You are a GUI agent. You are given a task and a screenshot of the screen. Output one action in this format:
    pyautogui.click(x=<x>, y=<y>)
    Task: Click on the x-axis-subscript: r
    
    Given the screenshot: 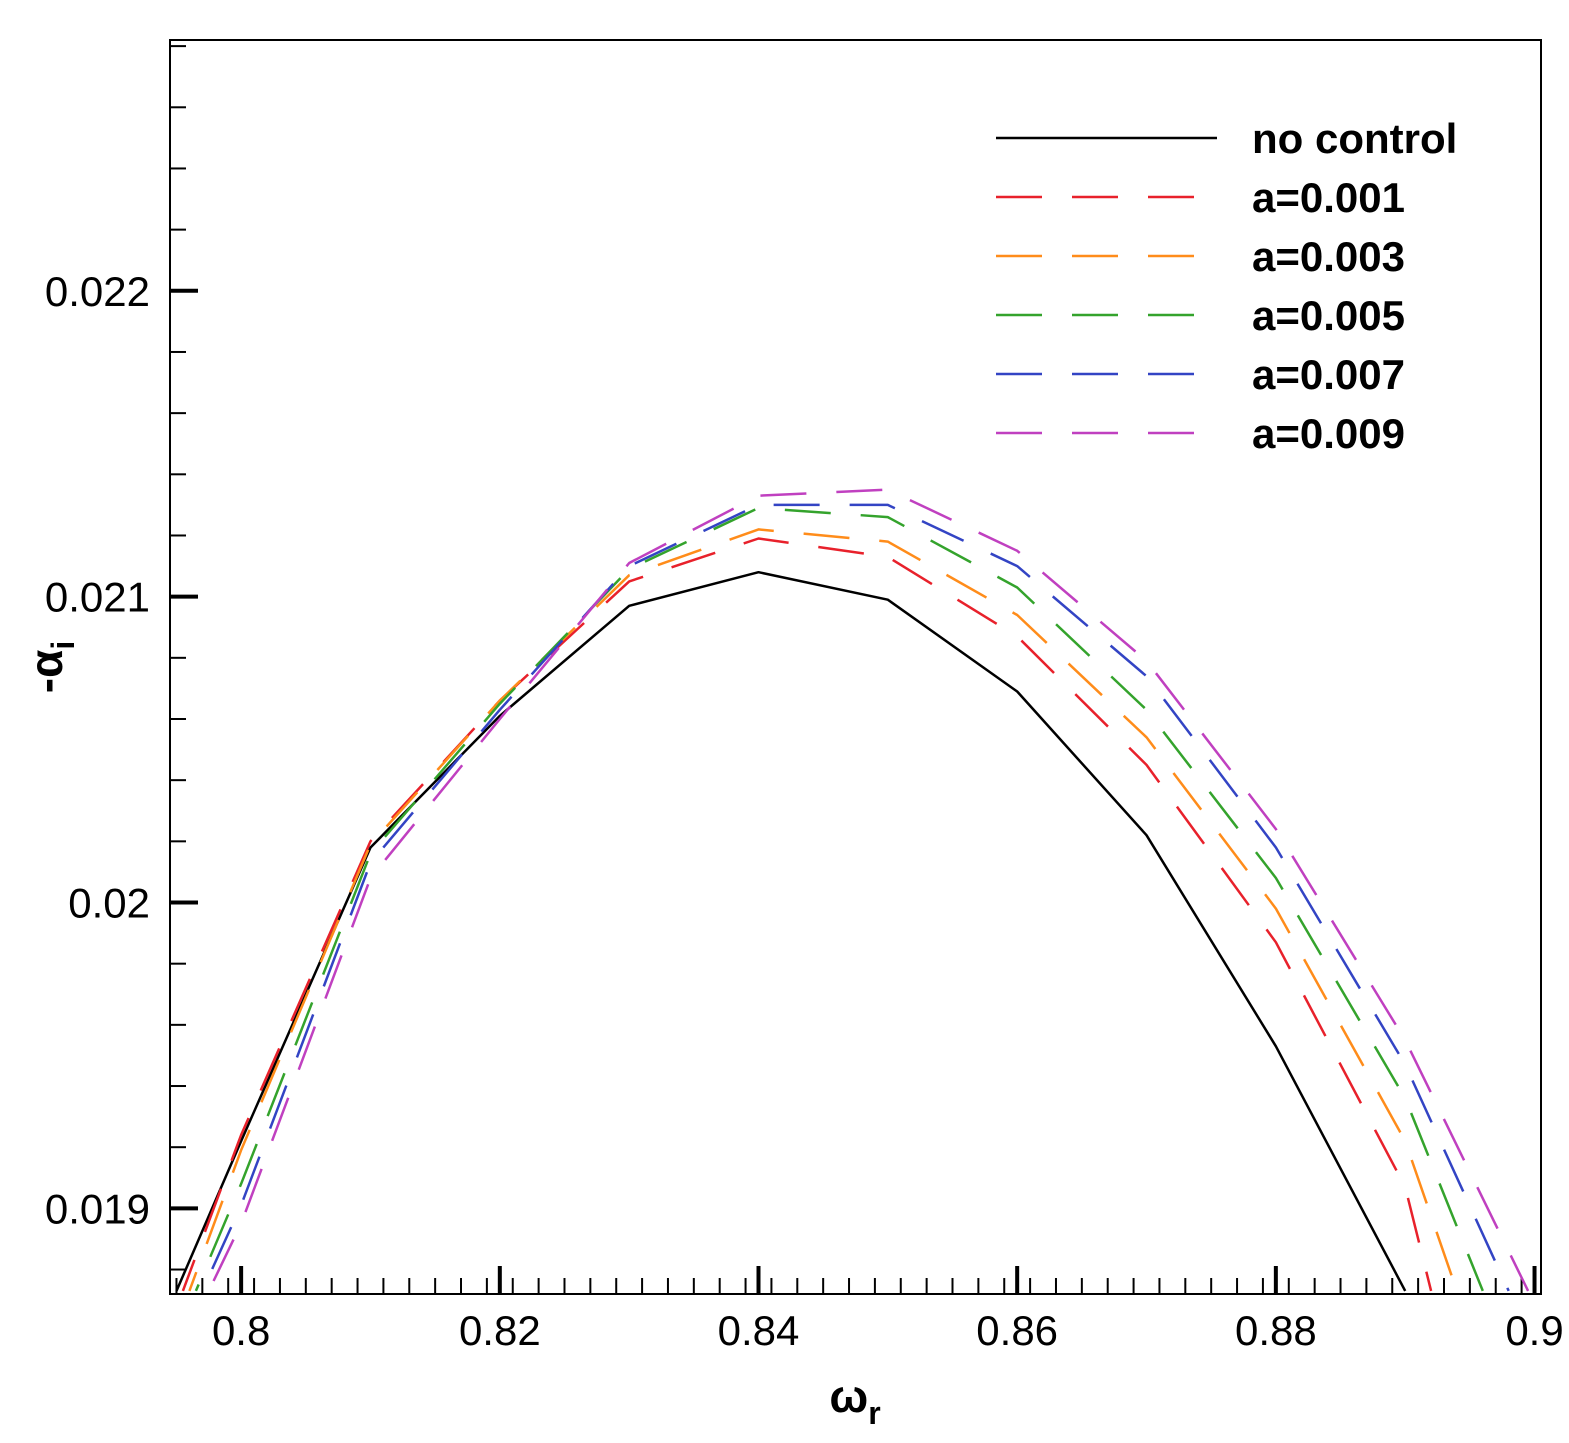 What is the action you would take?
    pyautogui.click(x=874, y=1413)
    